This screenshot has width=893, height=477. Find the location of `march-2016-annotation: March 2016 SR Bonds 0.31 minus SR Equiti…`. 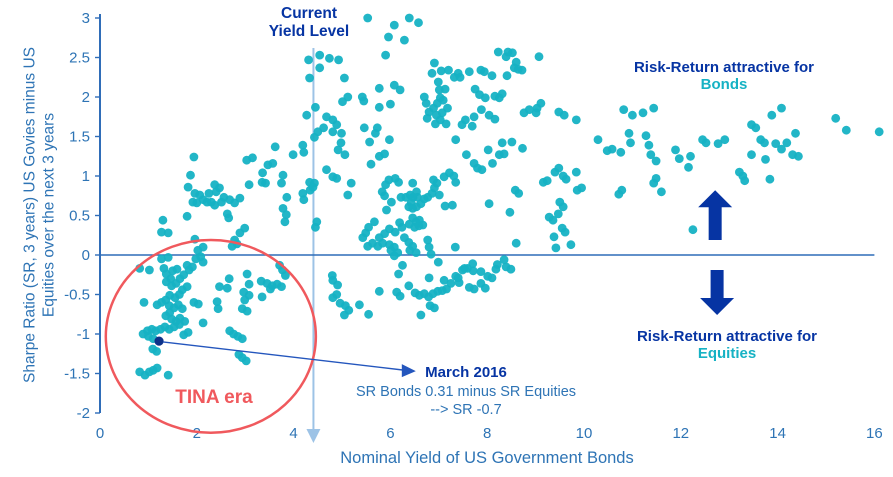

march-2016-annotation: March 2016 SR Bonds 0.31 minus SR Equiti… is located at coordinates (466, 391).